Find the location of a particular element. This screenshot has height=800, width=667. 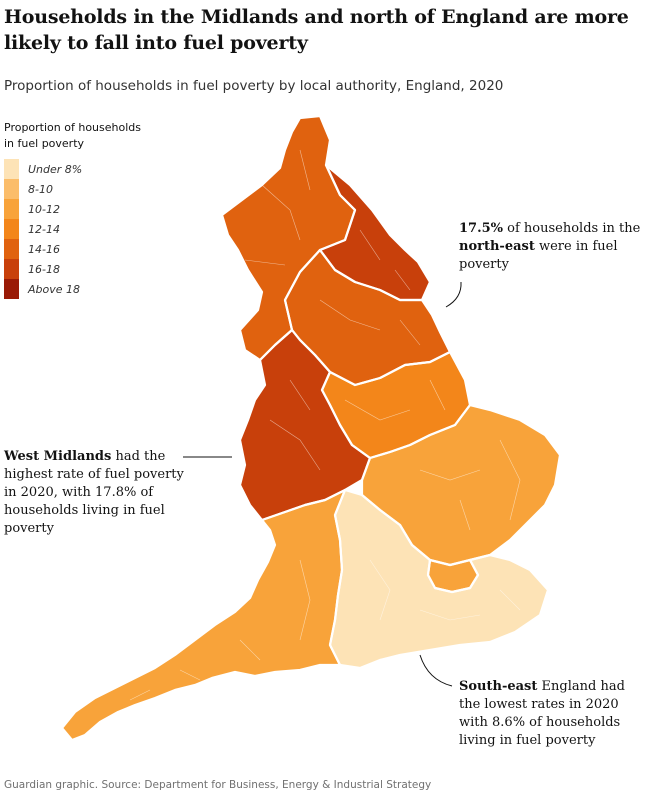

leader-line-south-east is located at coordinates (436, 670).